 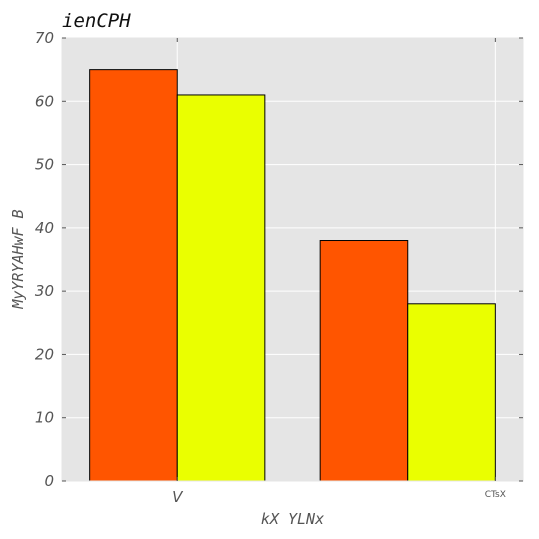 I want to click on y-tick-label: 50, so click(x=44, y=165).